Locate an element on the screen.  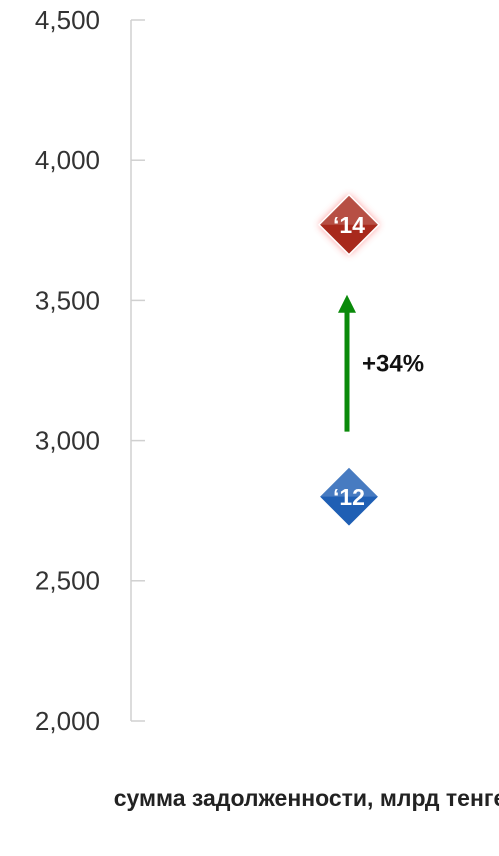
x-axis-label: сумма задолженности, млрд тенге is located at coordinates (306, 798).